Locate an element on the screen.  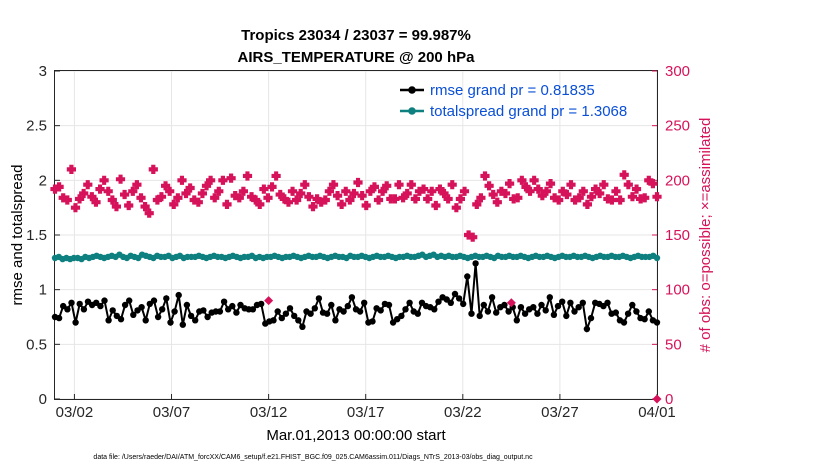
y-tick-label-left: 1.5 is located at coordinates (36, 235).